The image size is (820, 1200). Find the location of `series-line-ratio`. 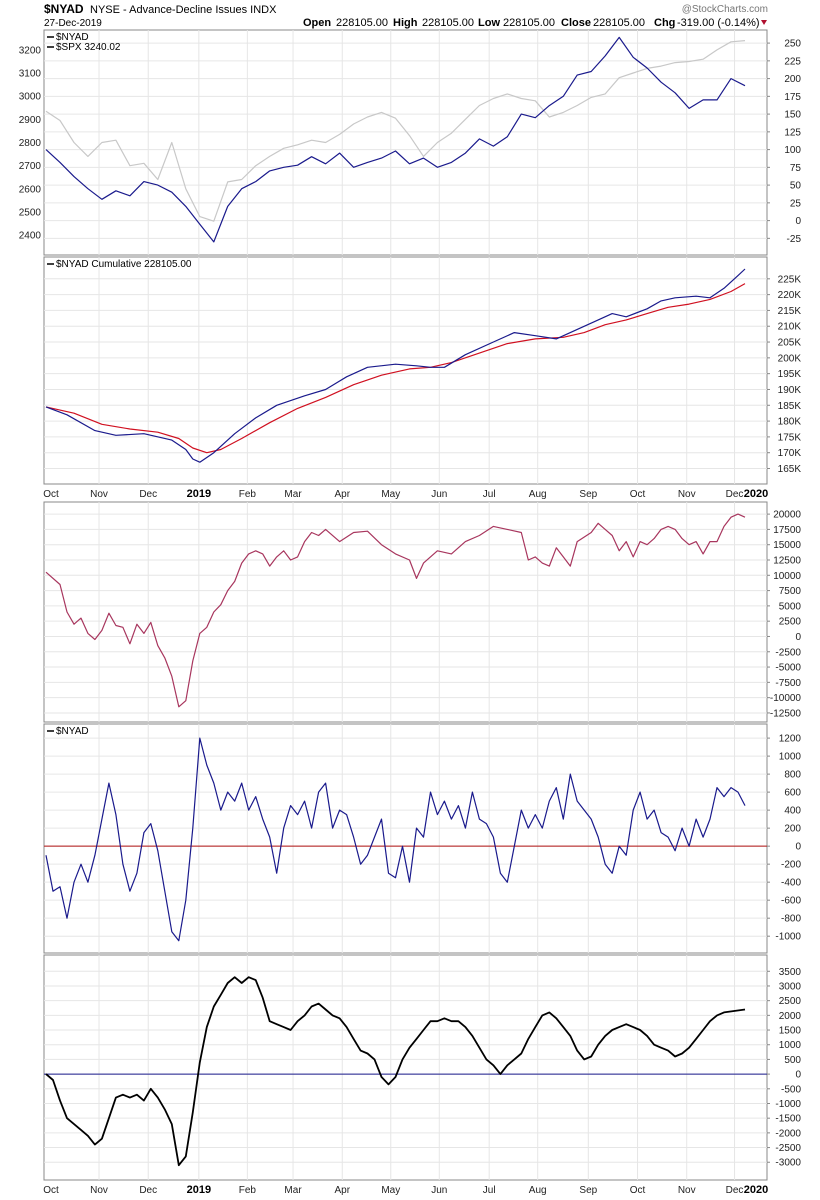

series-line-ratio is located at coordinates (395, 610).